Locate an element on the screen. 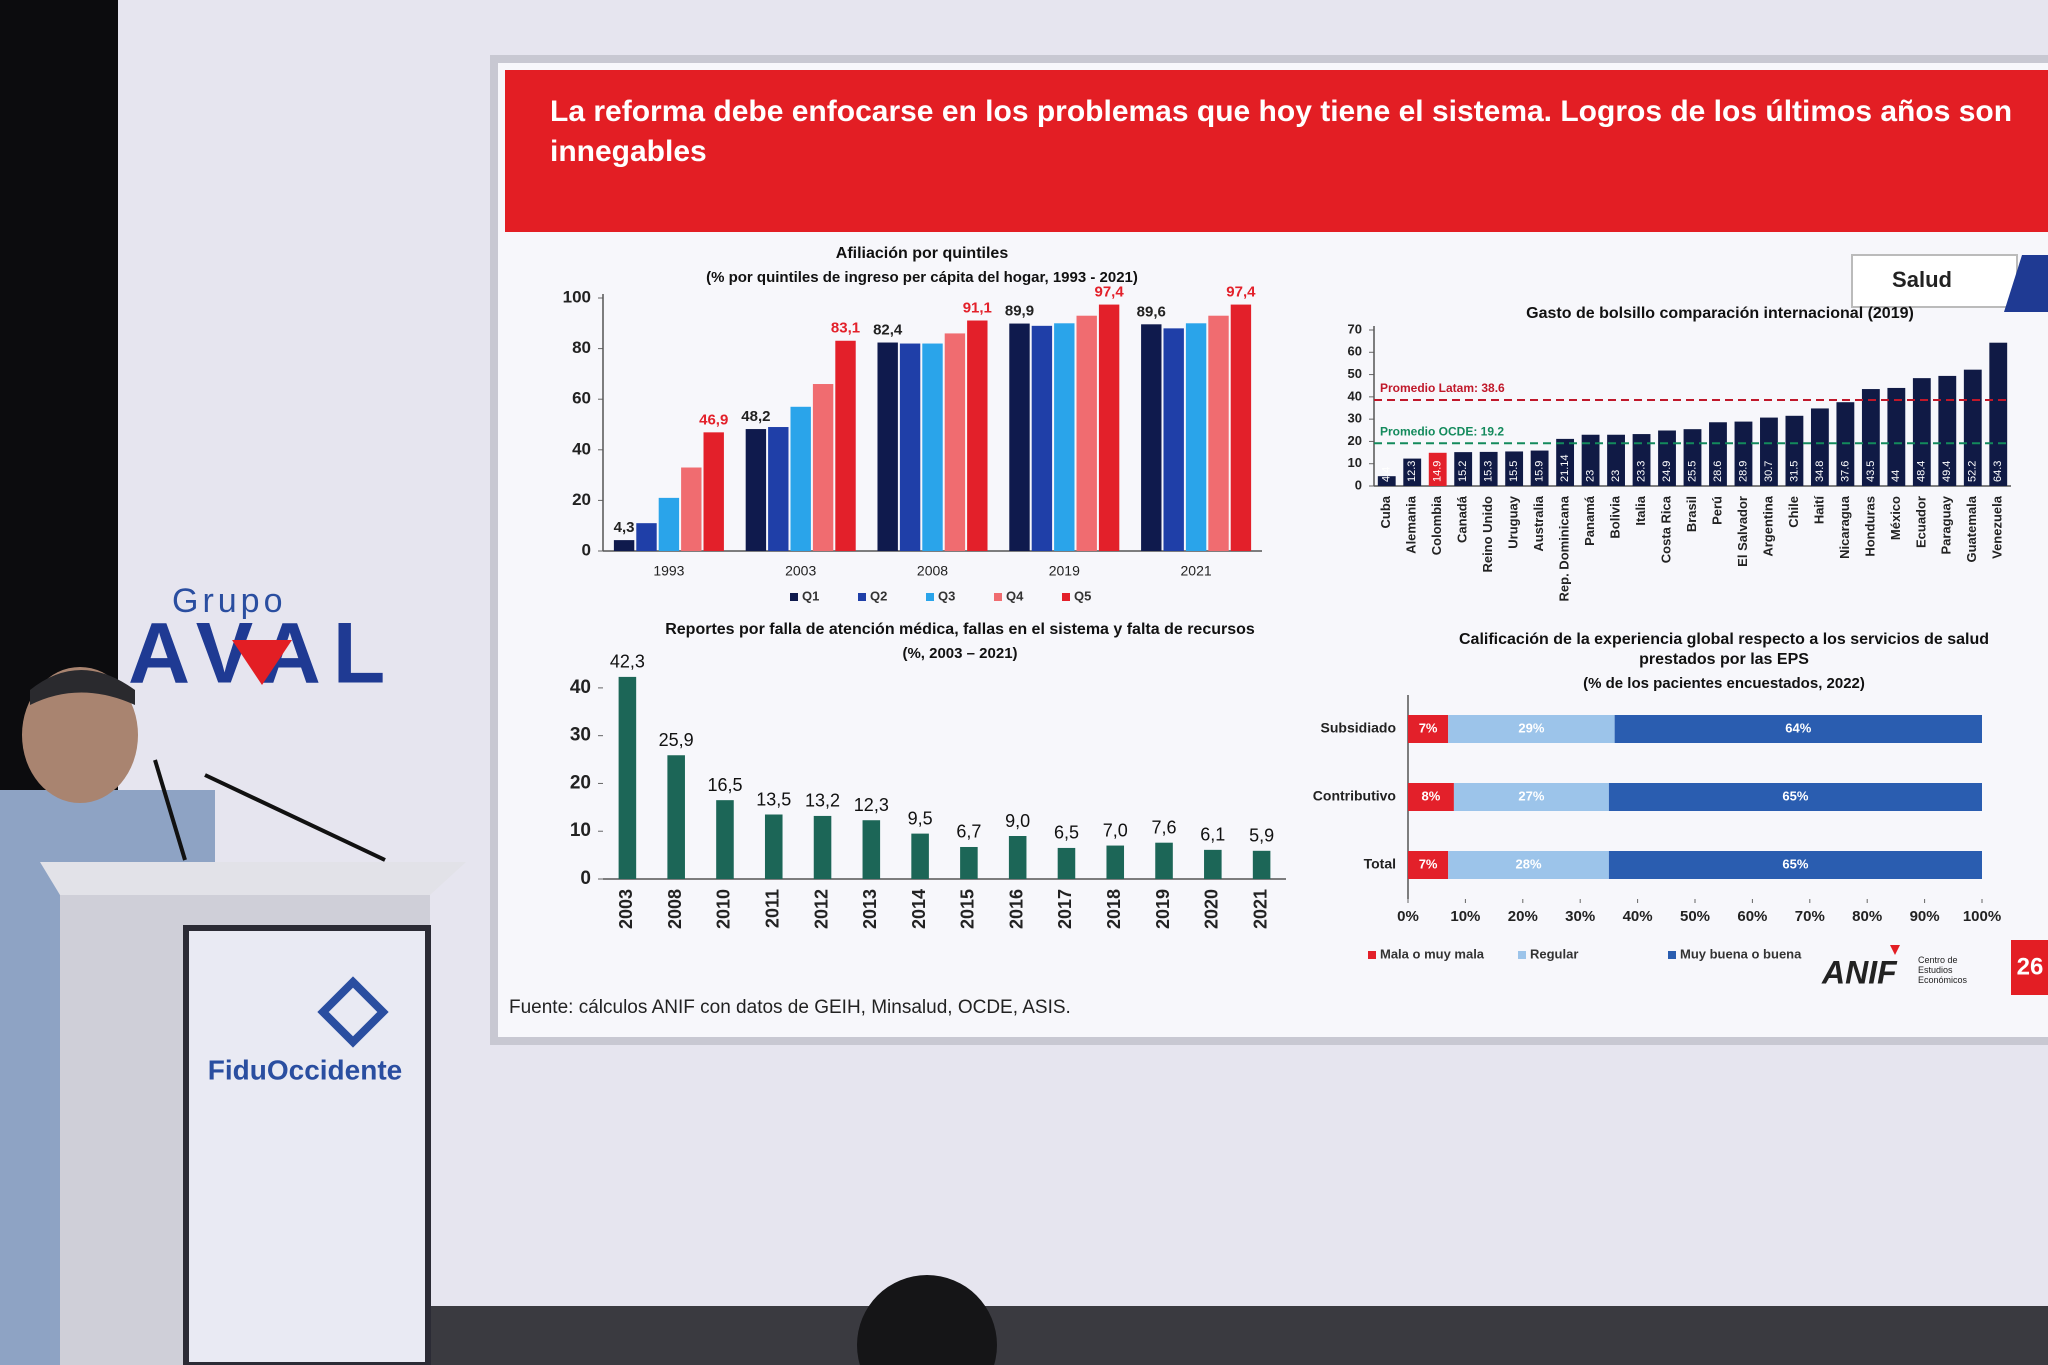  value-label: 16,5 is located at coordinates (724, 785).